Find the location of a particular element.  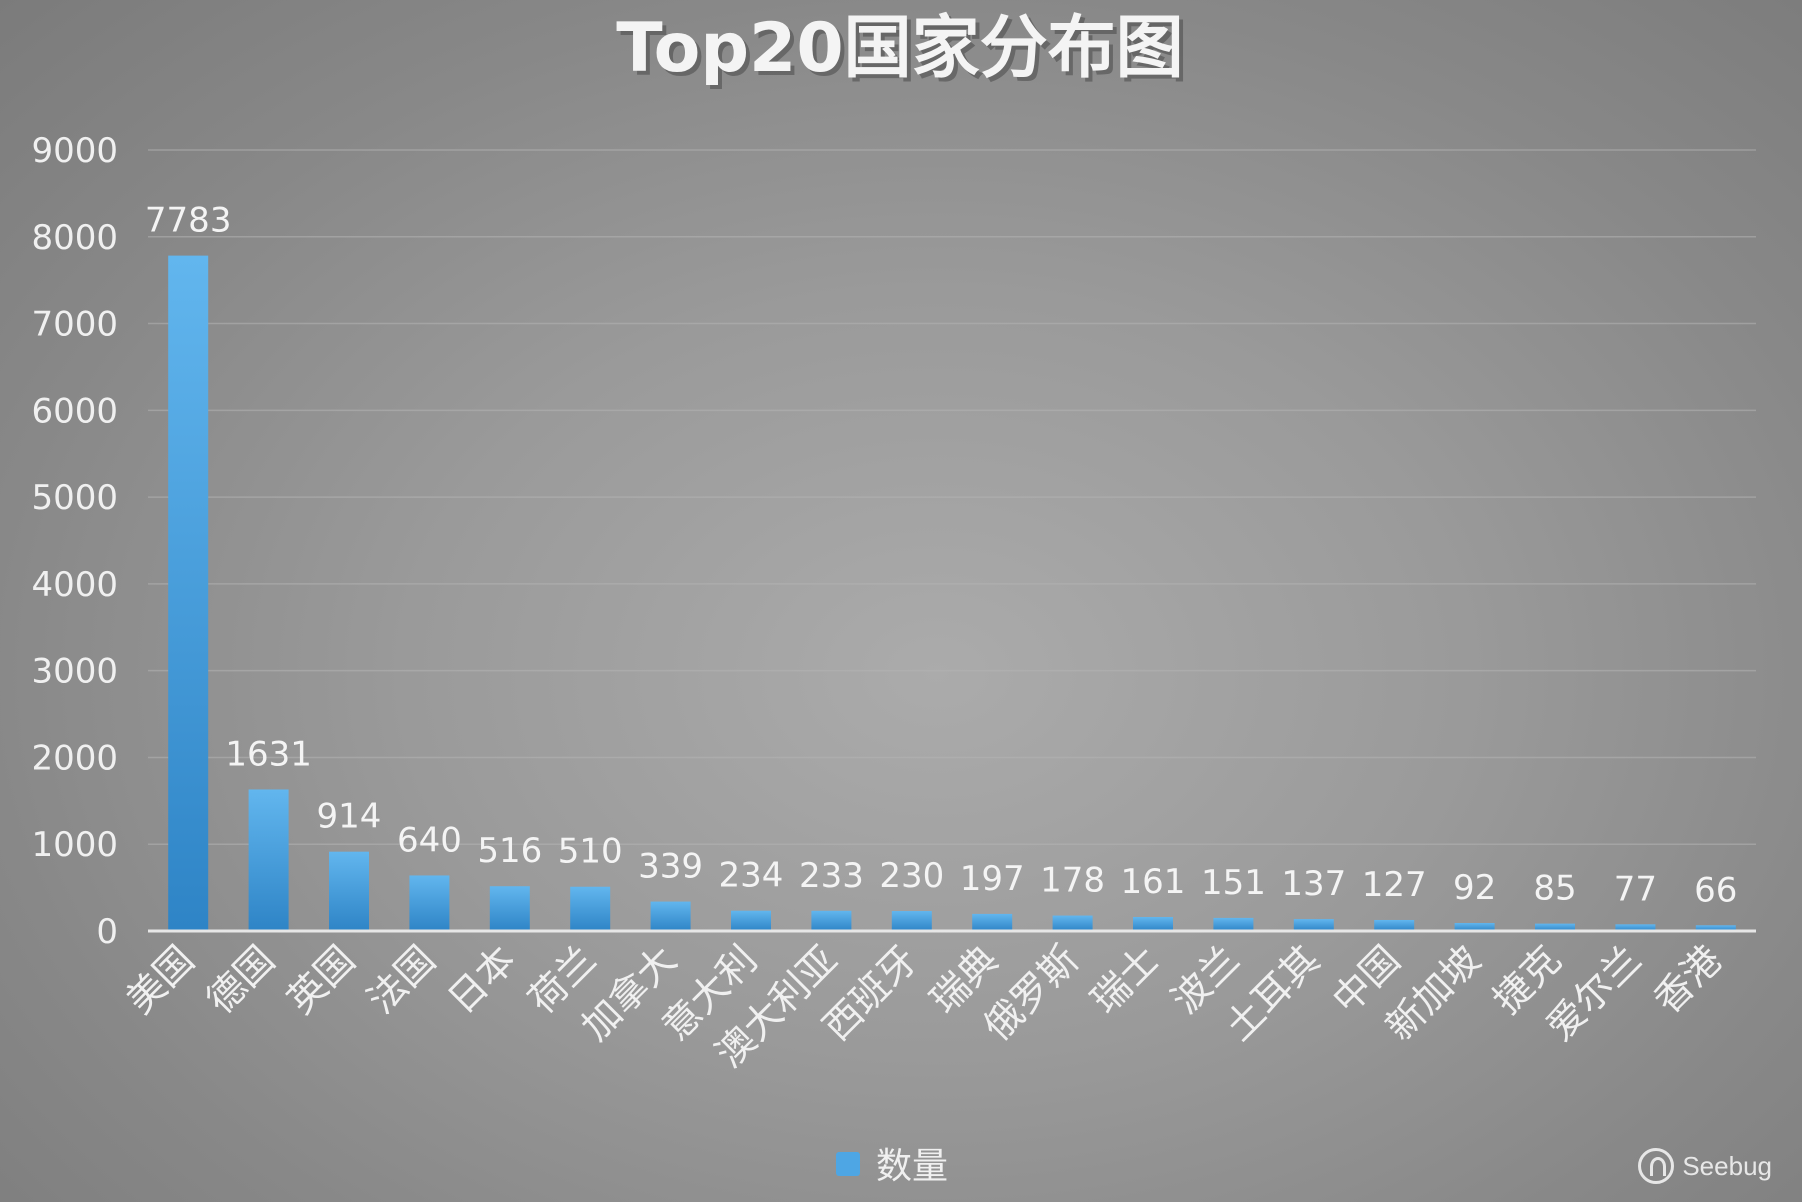

data-label: 914 is located at coordinates (349, 817).